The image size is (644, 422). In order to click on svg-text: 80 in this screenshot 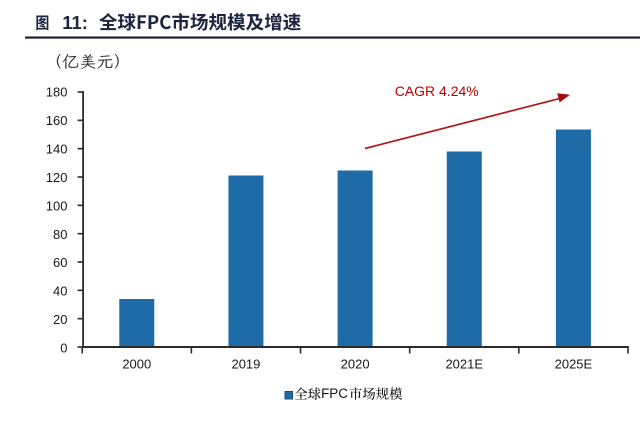, I will do `click(60, 234)`.